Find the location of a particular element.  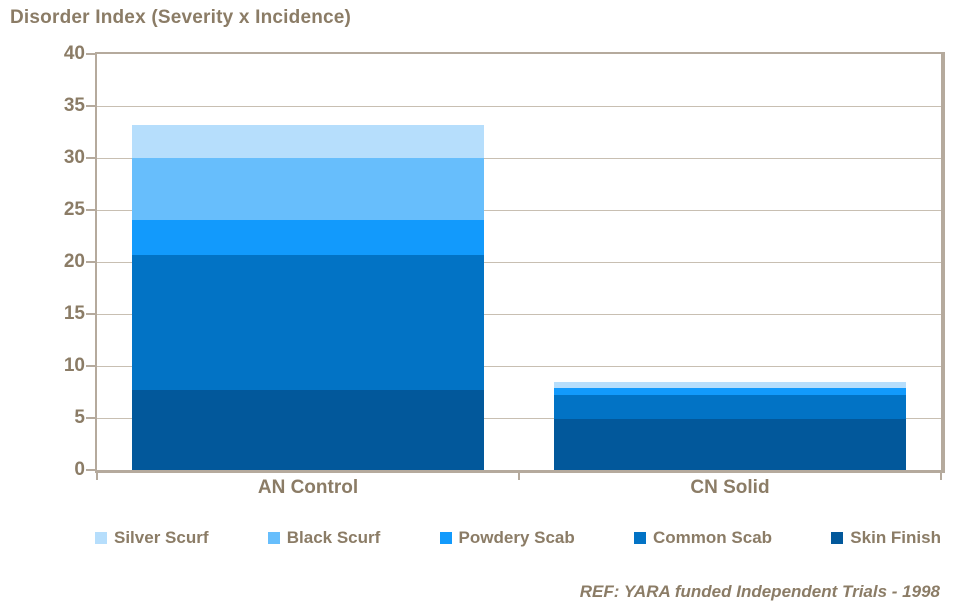

legend-item-black-scurf: Black Scurf is located at coordinates (324, 538).